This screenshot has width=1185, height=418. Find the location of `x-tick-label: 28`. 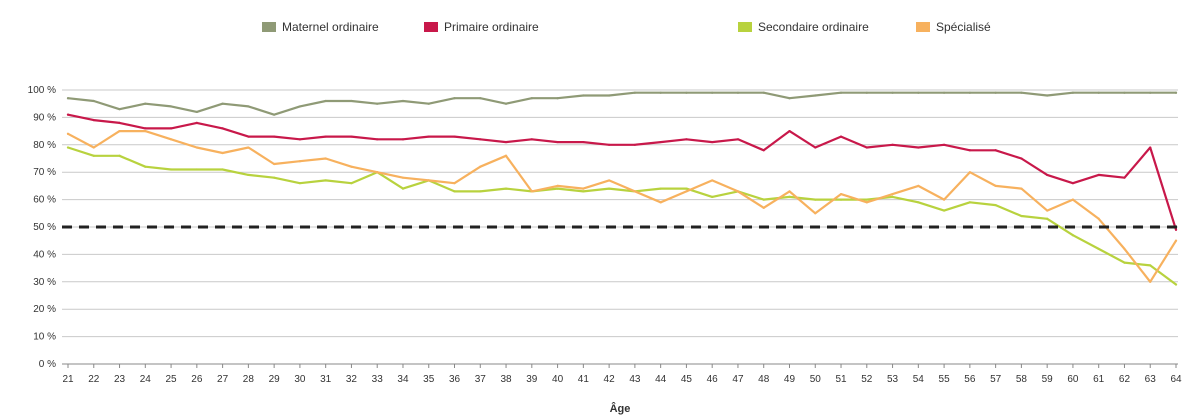

x-tick-label: 28 is located at coordinates (249, 379).